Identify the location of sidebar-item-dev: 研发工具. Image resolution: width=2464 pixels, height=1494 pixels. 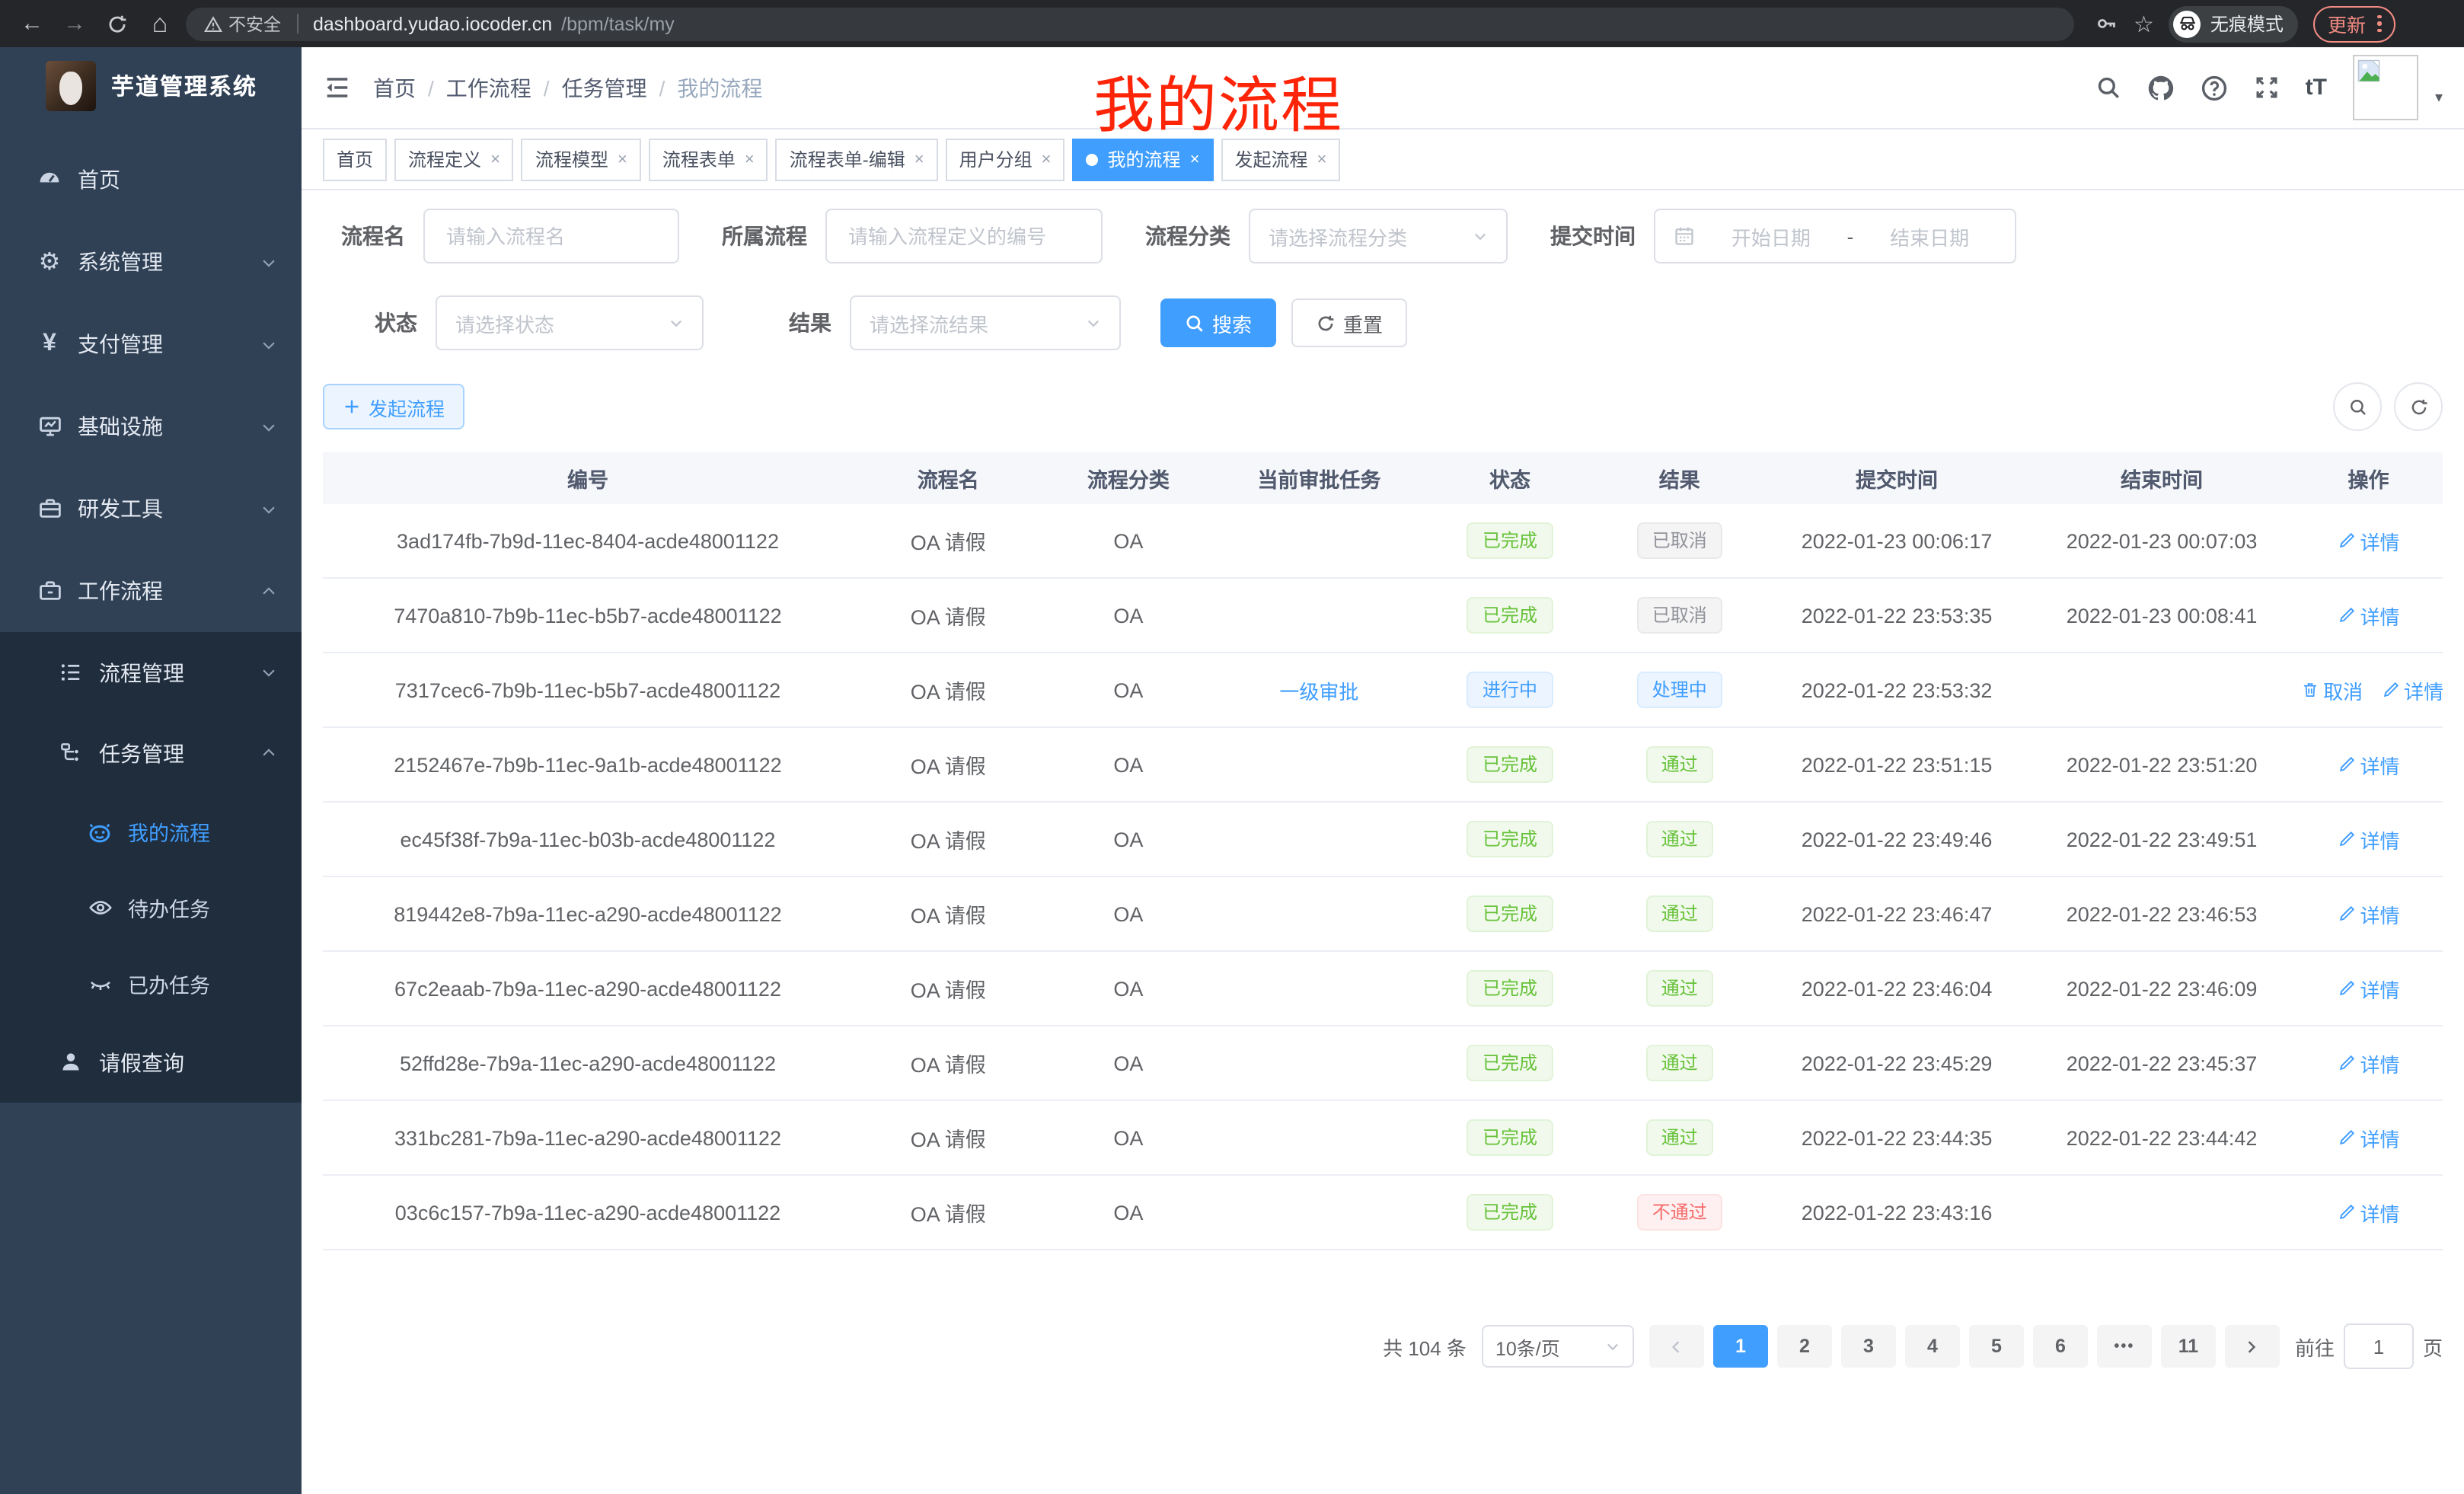
(151, 509).